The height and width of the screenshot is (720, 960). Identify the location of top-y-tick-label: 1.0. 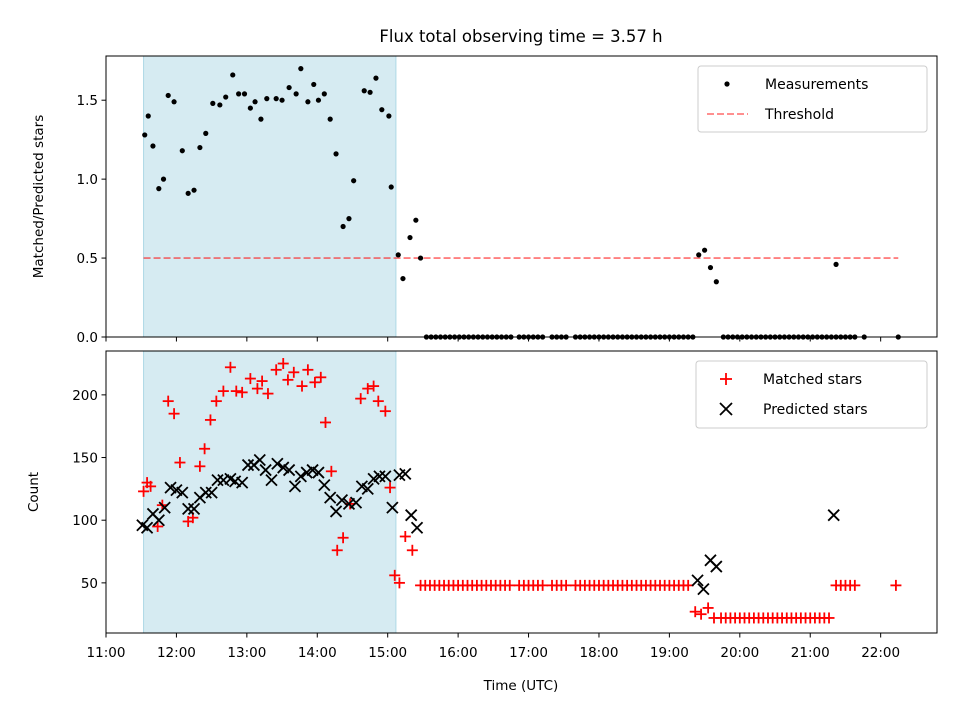
(87, 180).